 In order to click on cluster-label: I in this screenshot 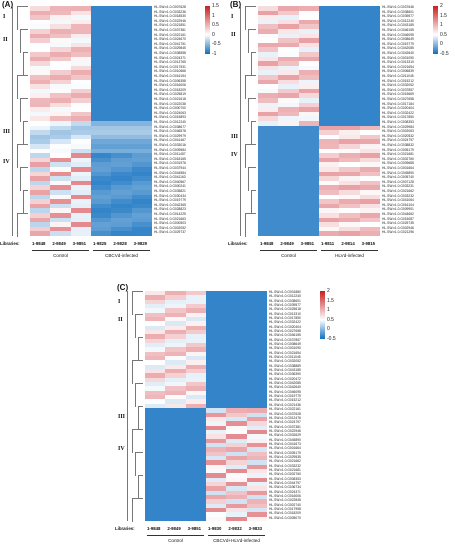, I will do `click(232, 17)`.